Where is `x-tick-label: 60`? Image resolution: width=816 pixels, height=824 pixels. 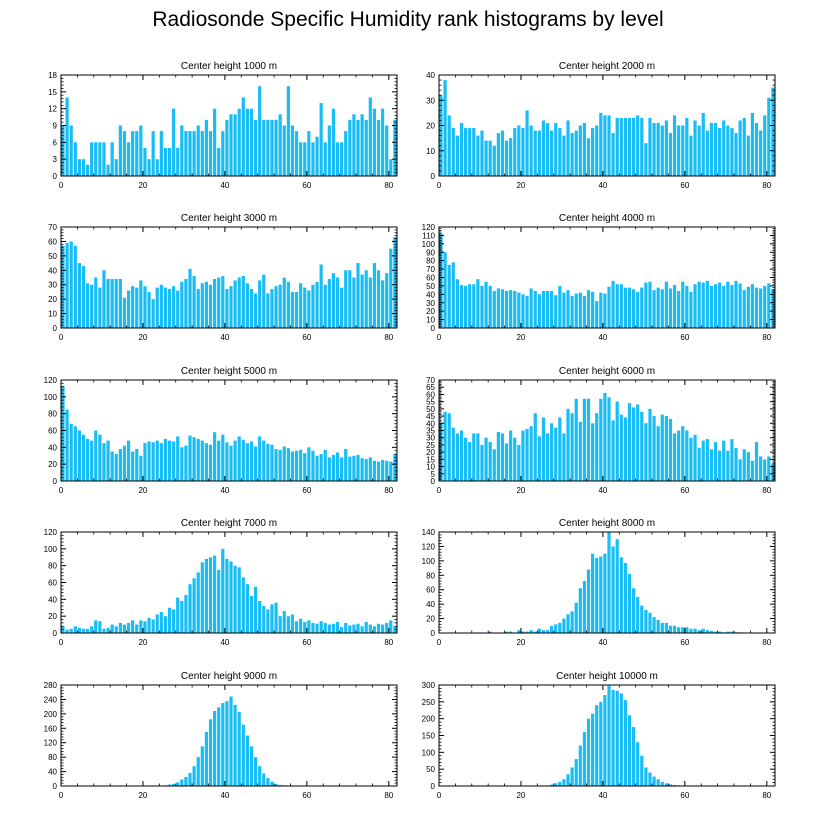 x-tick-label: 60 is located at coordinates (306, 490).